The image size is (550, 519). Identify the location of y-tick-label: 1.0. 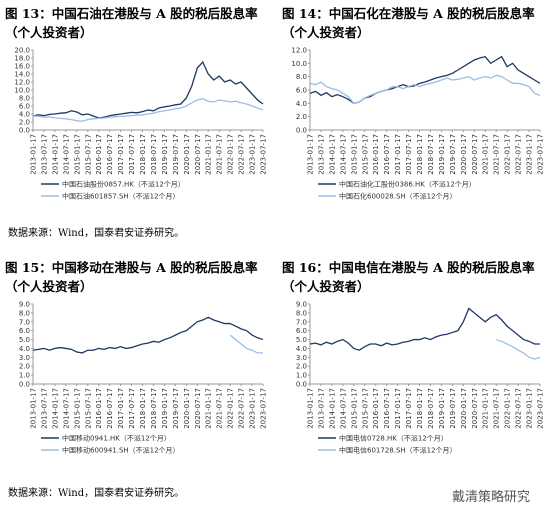
(24, 376).